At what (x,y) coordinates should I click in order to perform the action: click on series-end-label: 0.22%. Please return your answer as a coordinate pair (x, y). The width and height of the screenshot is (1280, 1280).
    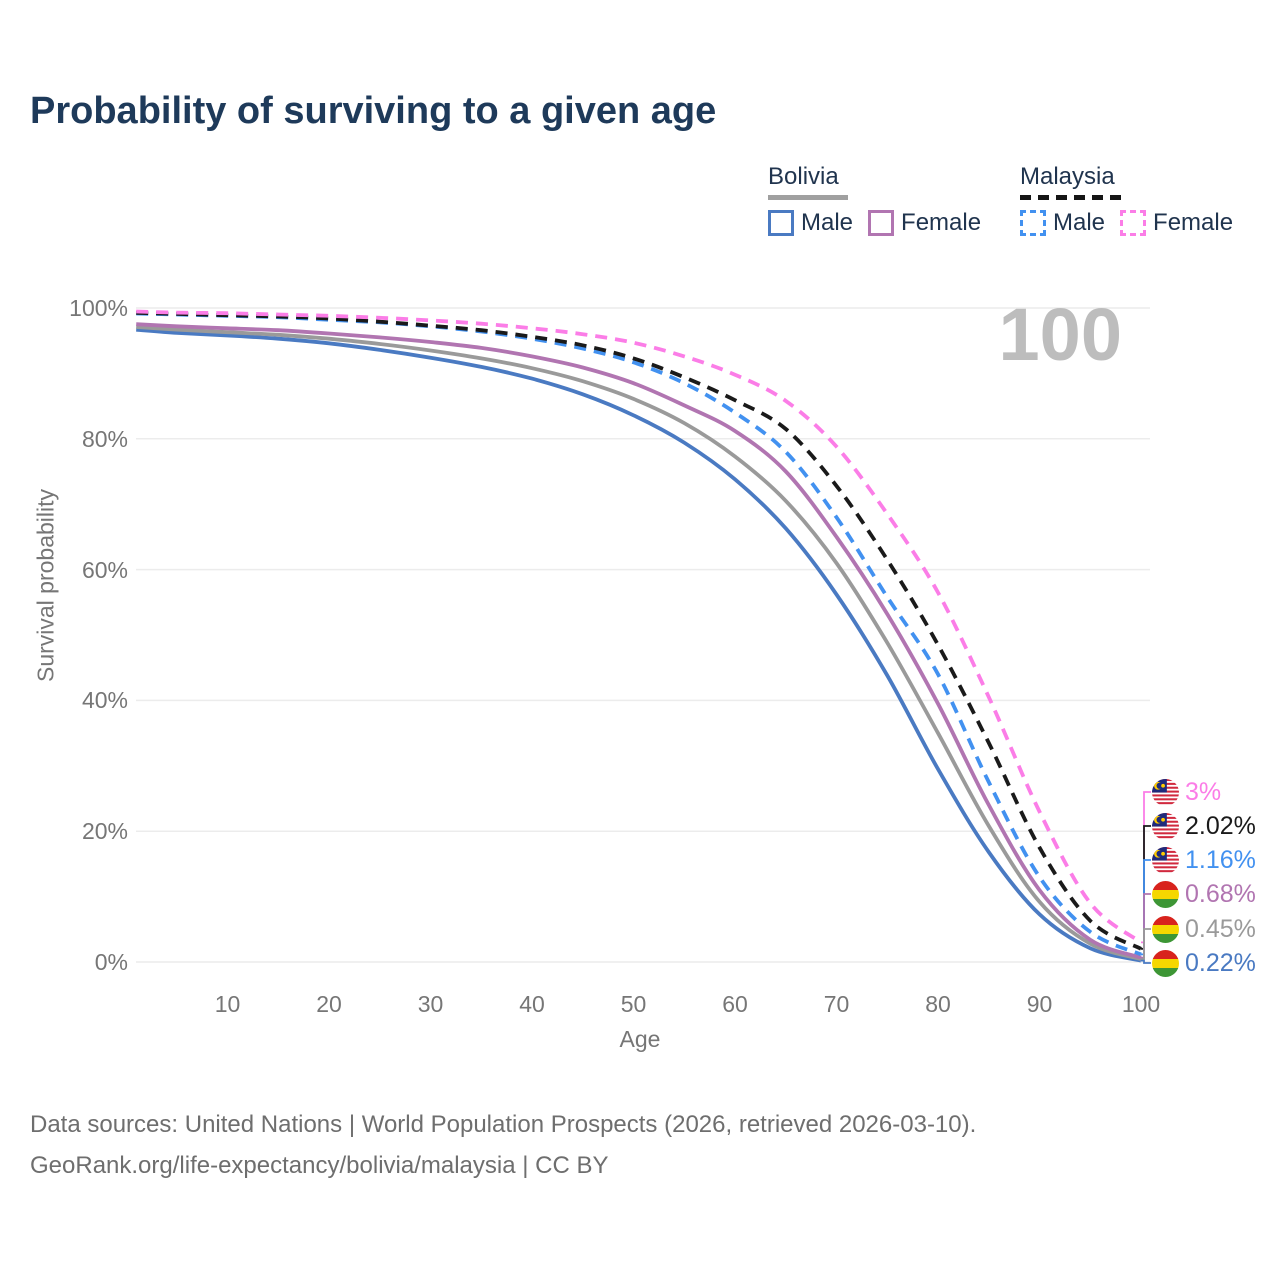
    Looking at the image, I should click on (1204, 962).